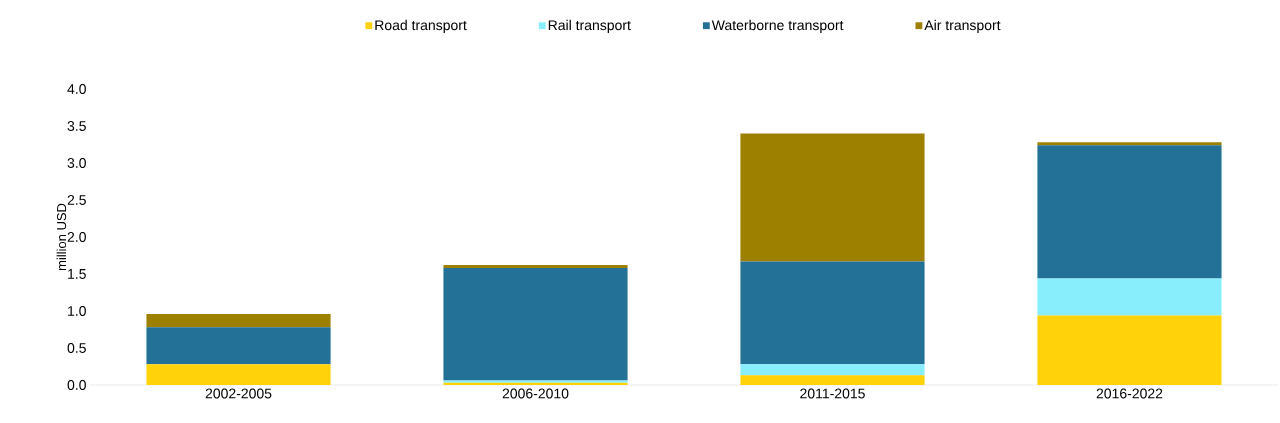 Image resolution: width=1280 pixels, height=423 pixels. Describe the element at coordinates (76, 89) in the screenshot. I see `y-tick-label: 4.0` at that location.